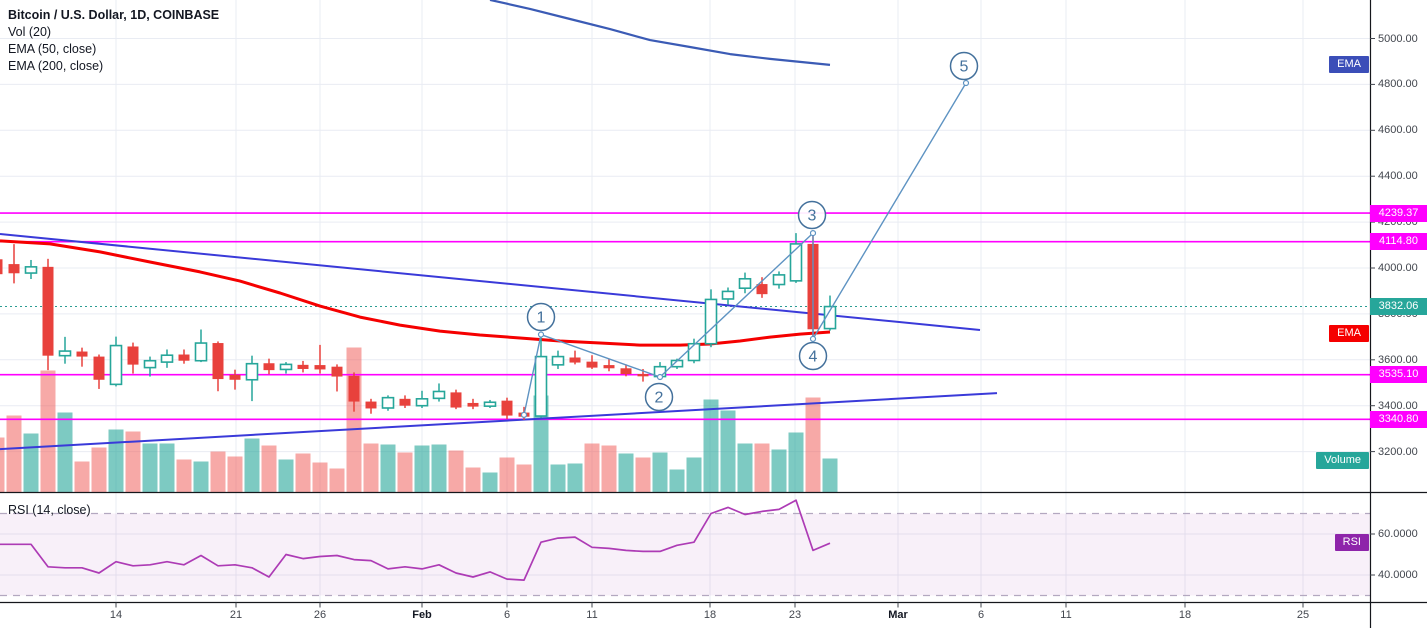 Image resolution: width=1427 pixels, height=628 pixels. What do you see at coordinates (30, 32) in the screenshot?
I see `indicator-volume-label: Vol (20)` at bounding box center [30, 32].